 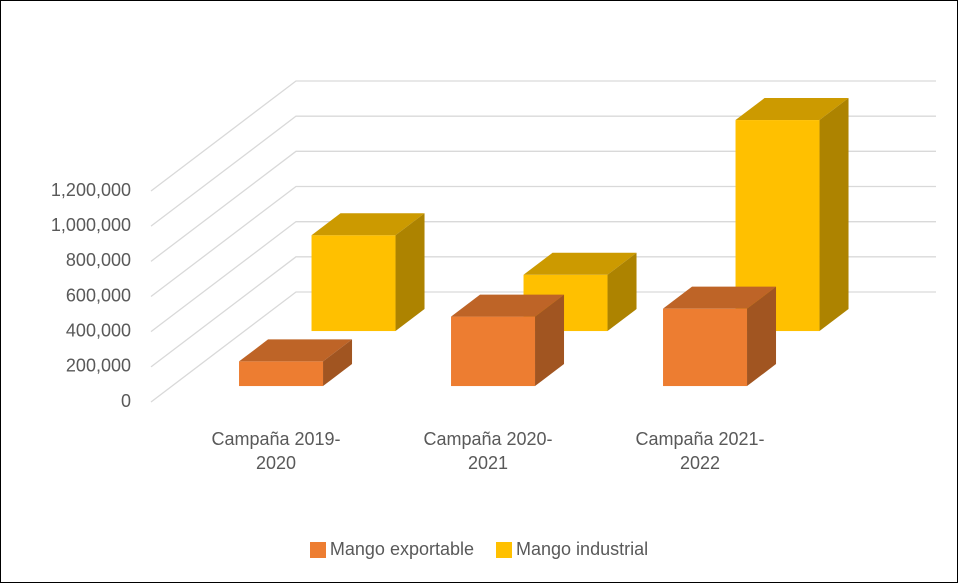 I want to click on legend-item: Mango exportable, so click(x=392, y=549).